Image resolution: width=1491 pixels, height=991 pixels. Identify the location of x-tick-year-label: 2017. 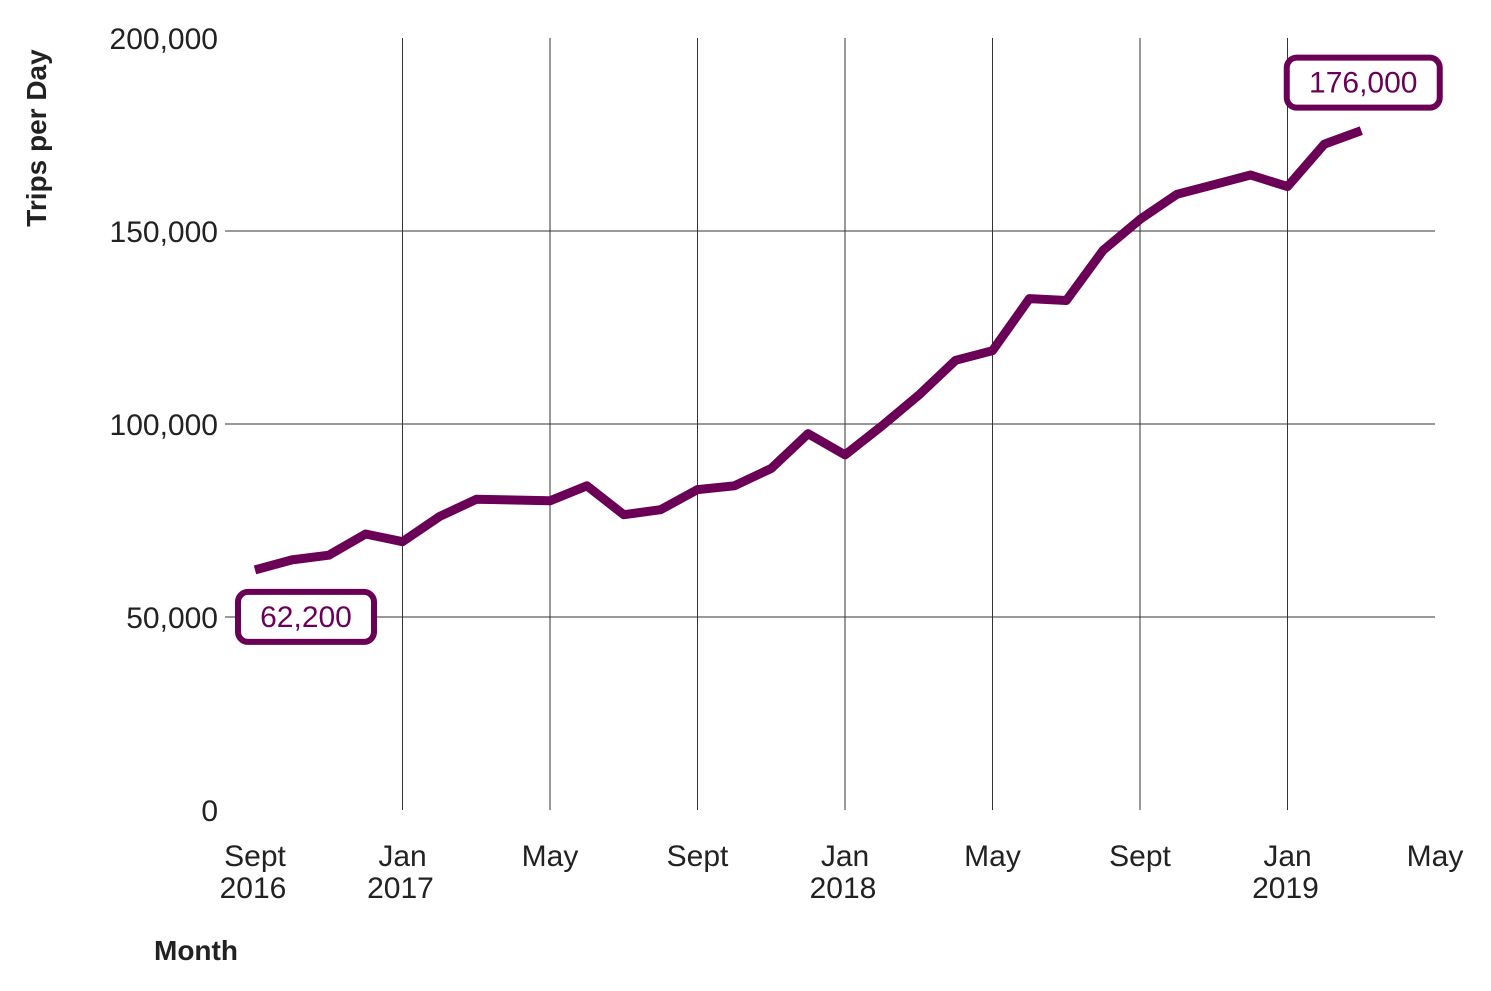
(400, 888).